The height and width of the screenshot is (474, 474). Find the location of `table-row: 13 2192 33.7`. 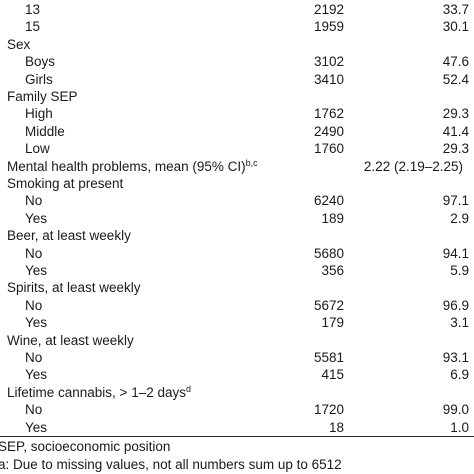

table-row: 13 2192 33.7 is located at coordinates (237, 10).